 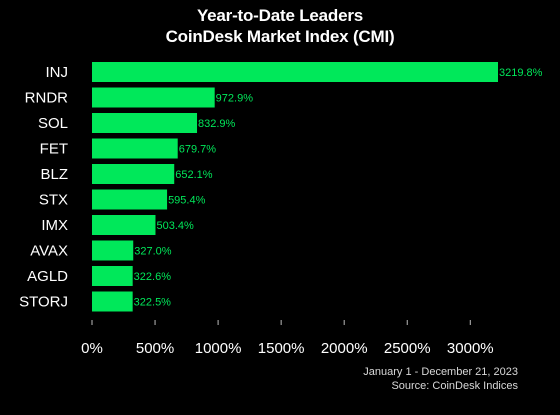 What do you see at coordinates (92, 348) in the screenshot?
I see `x-tick-label: 0%` at bounding box center [92, 348].